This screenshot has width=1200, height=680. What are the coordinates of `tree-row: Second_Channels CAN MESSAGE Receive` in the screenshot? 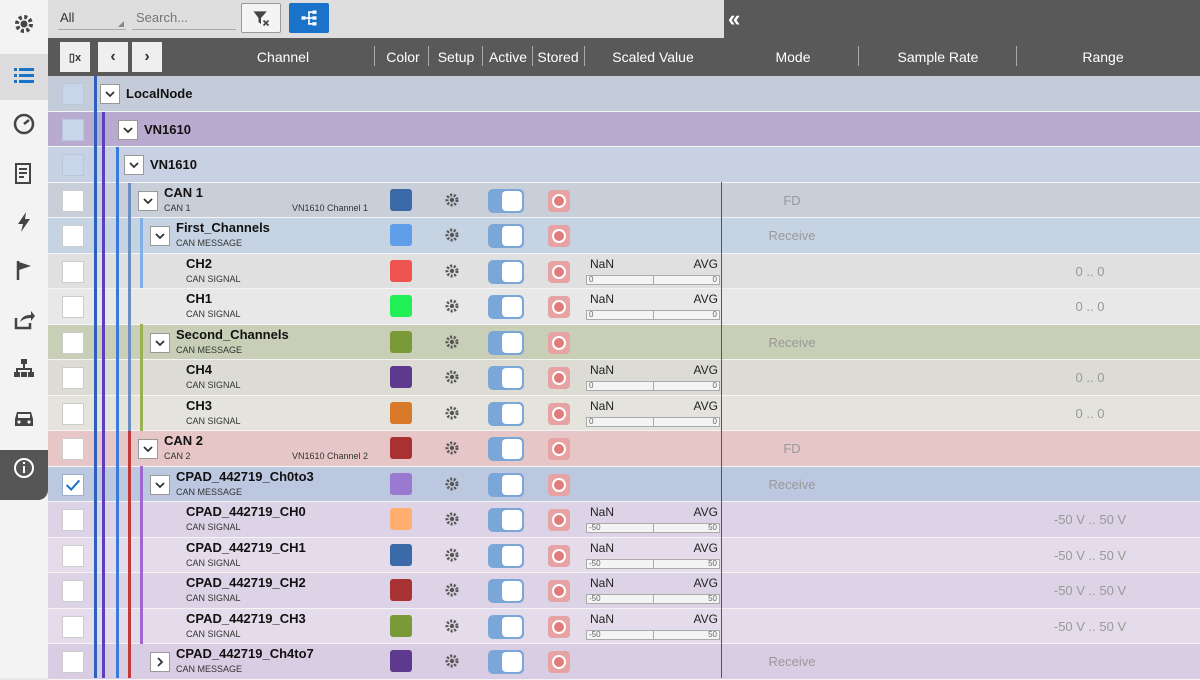 It's located at (624, 342).